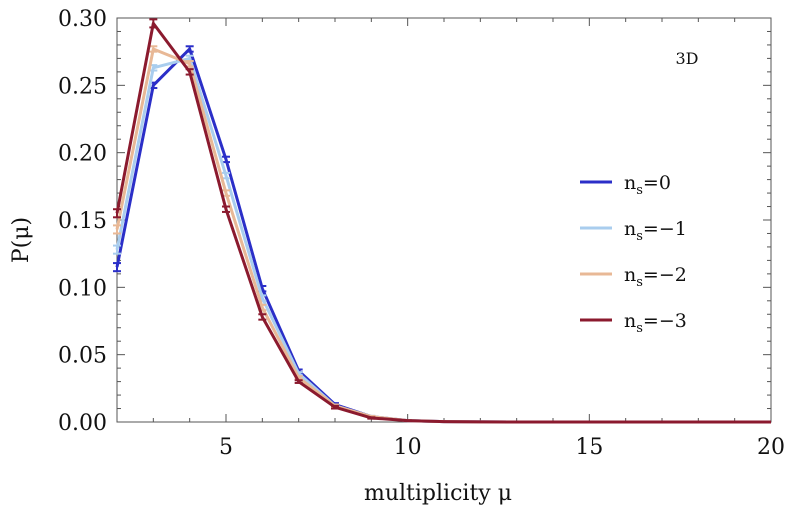 This screenshot has width=789, height=508. I want to click on legend-label: ns=−3, so click(655, 323).